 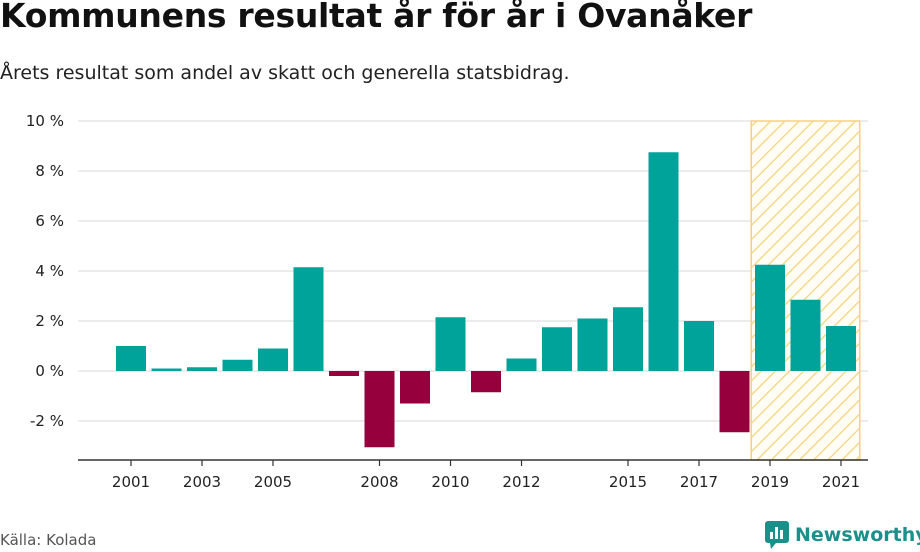 What do you see at coordinates (734, 402) in the screenshot?
I see `bar-2018` at bounding box center [734, 402].